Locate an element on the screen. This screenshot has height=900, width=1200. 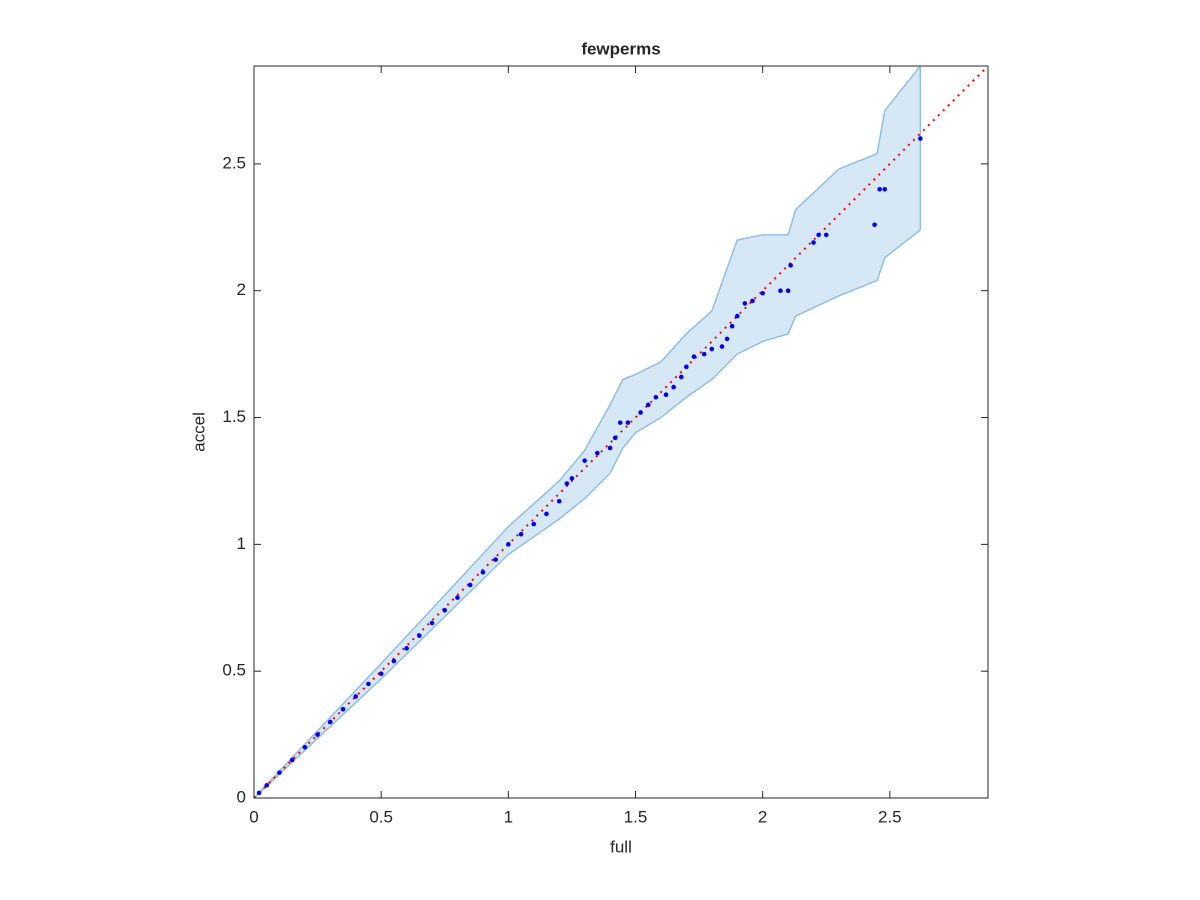
y-tick-label: 0.5 is located at coordinates (234, 670).